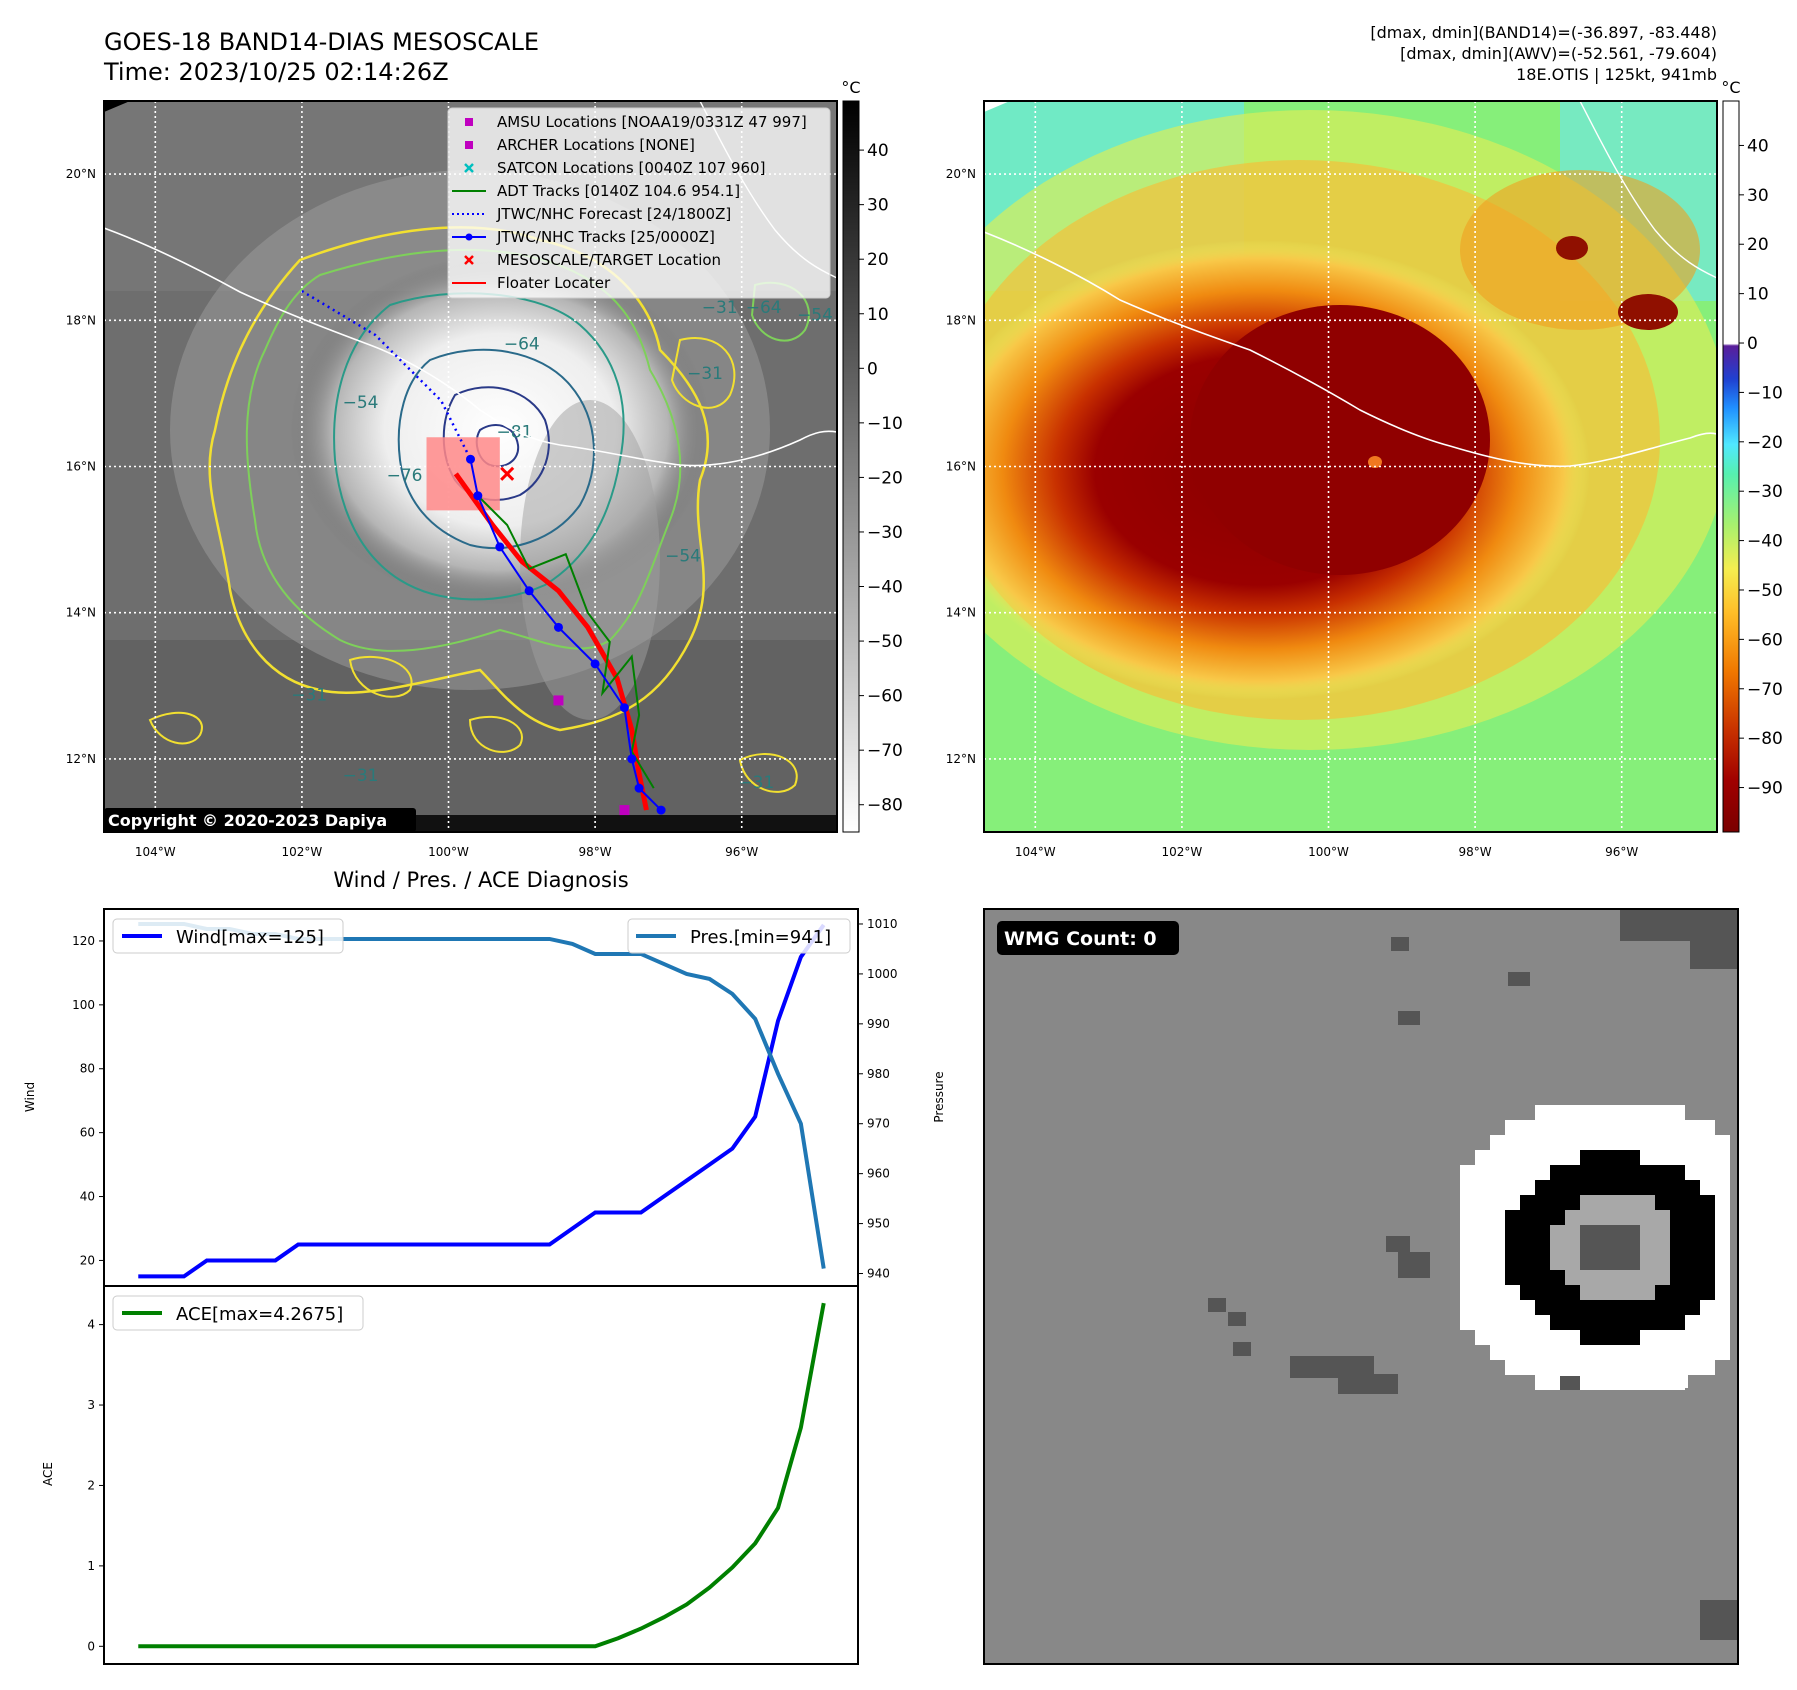  What do you see at coordinates (872, 455) in the screenshot?
I see `ir-colorbar: °C 40 30 20 10 0 −10 −20 −30 −40 −50 −60 −70 −80` at bounding box center [872, 455].